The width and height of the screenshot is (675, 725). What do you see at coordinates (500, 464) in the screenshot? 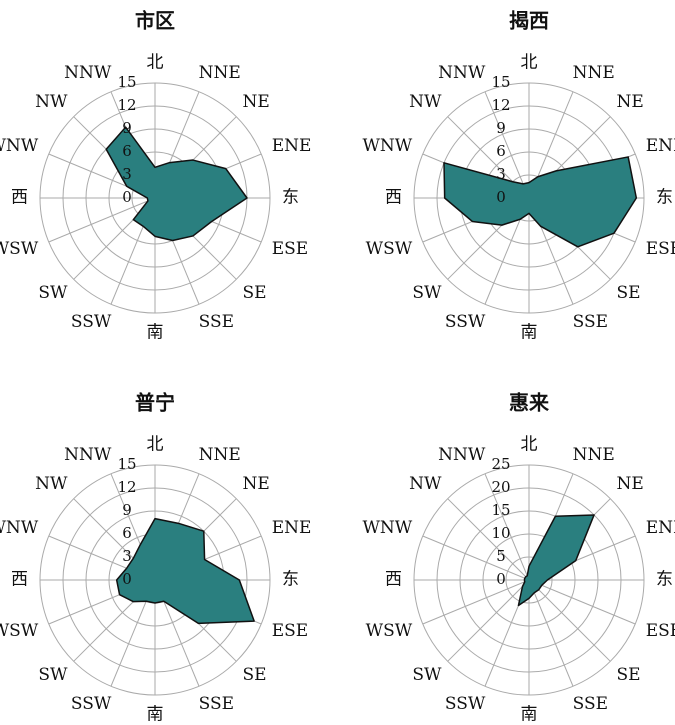
I see `y-tick-label: 25` at bounding box center [500, 464].